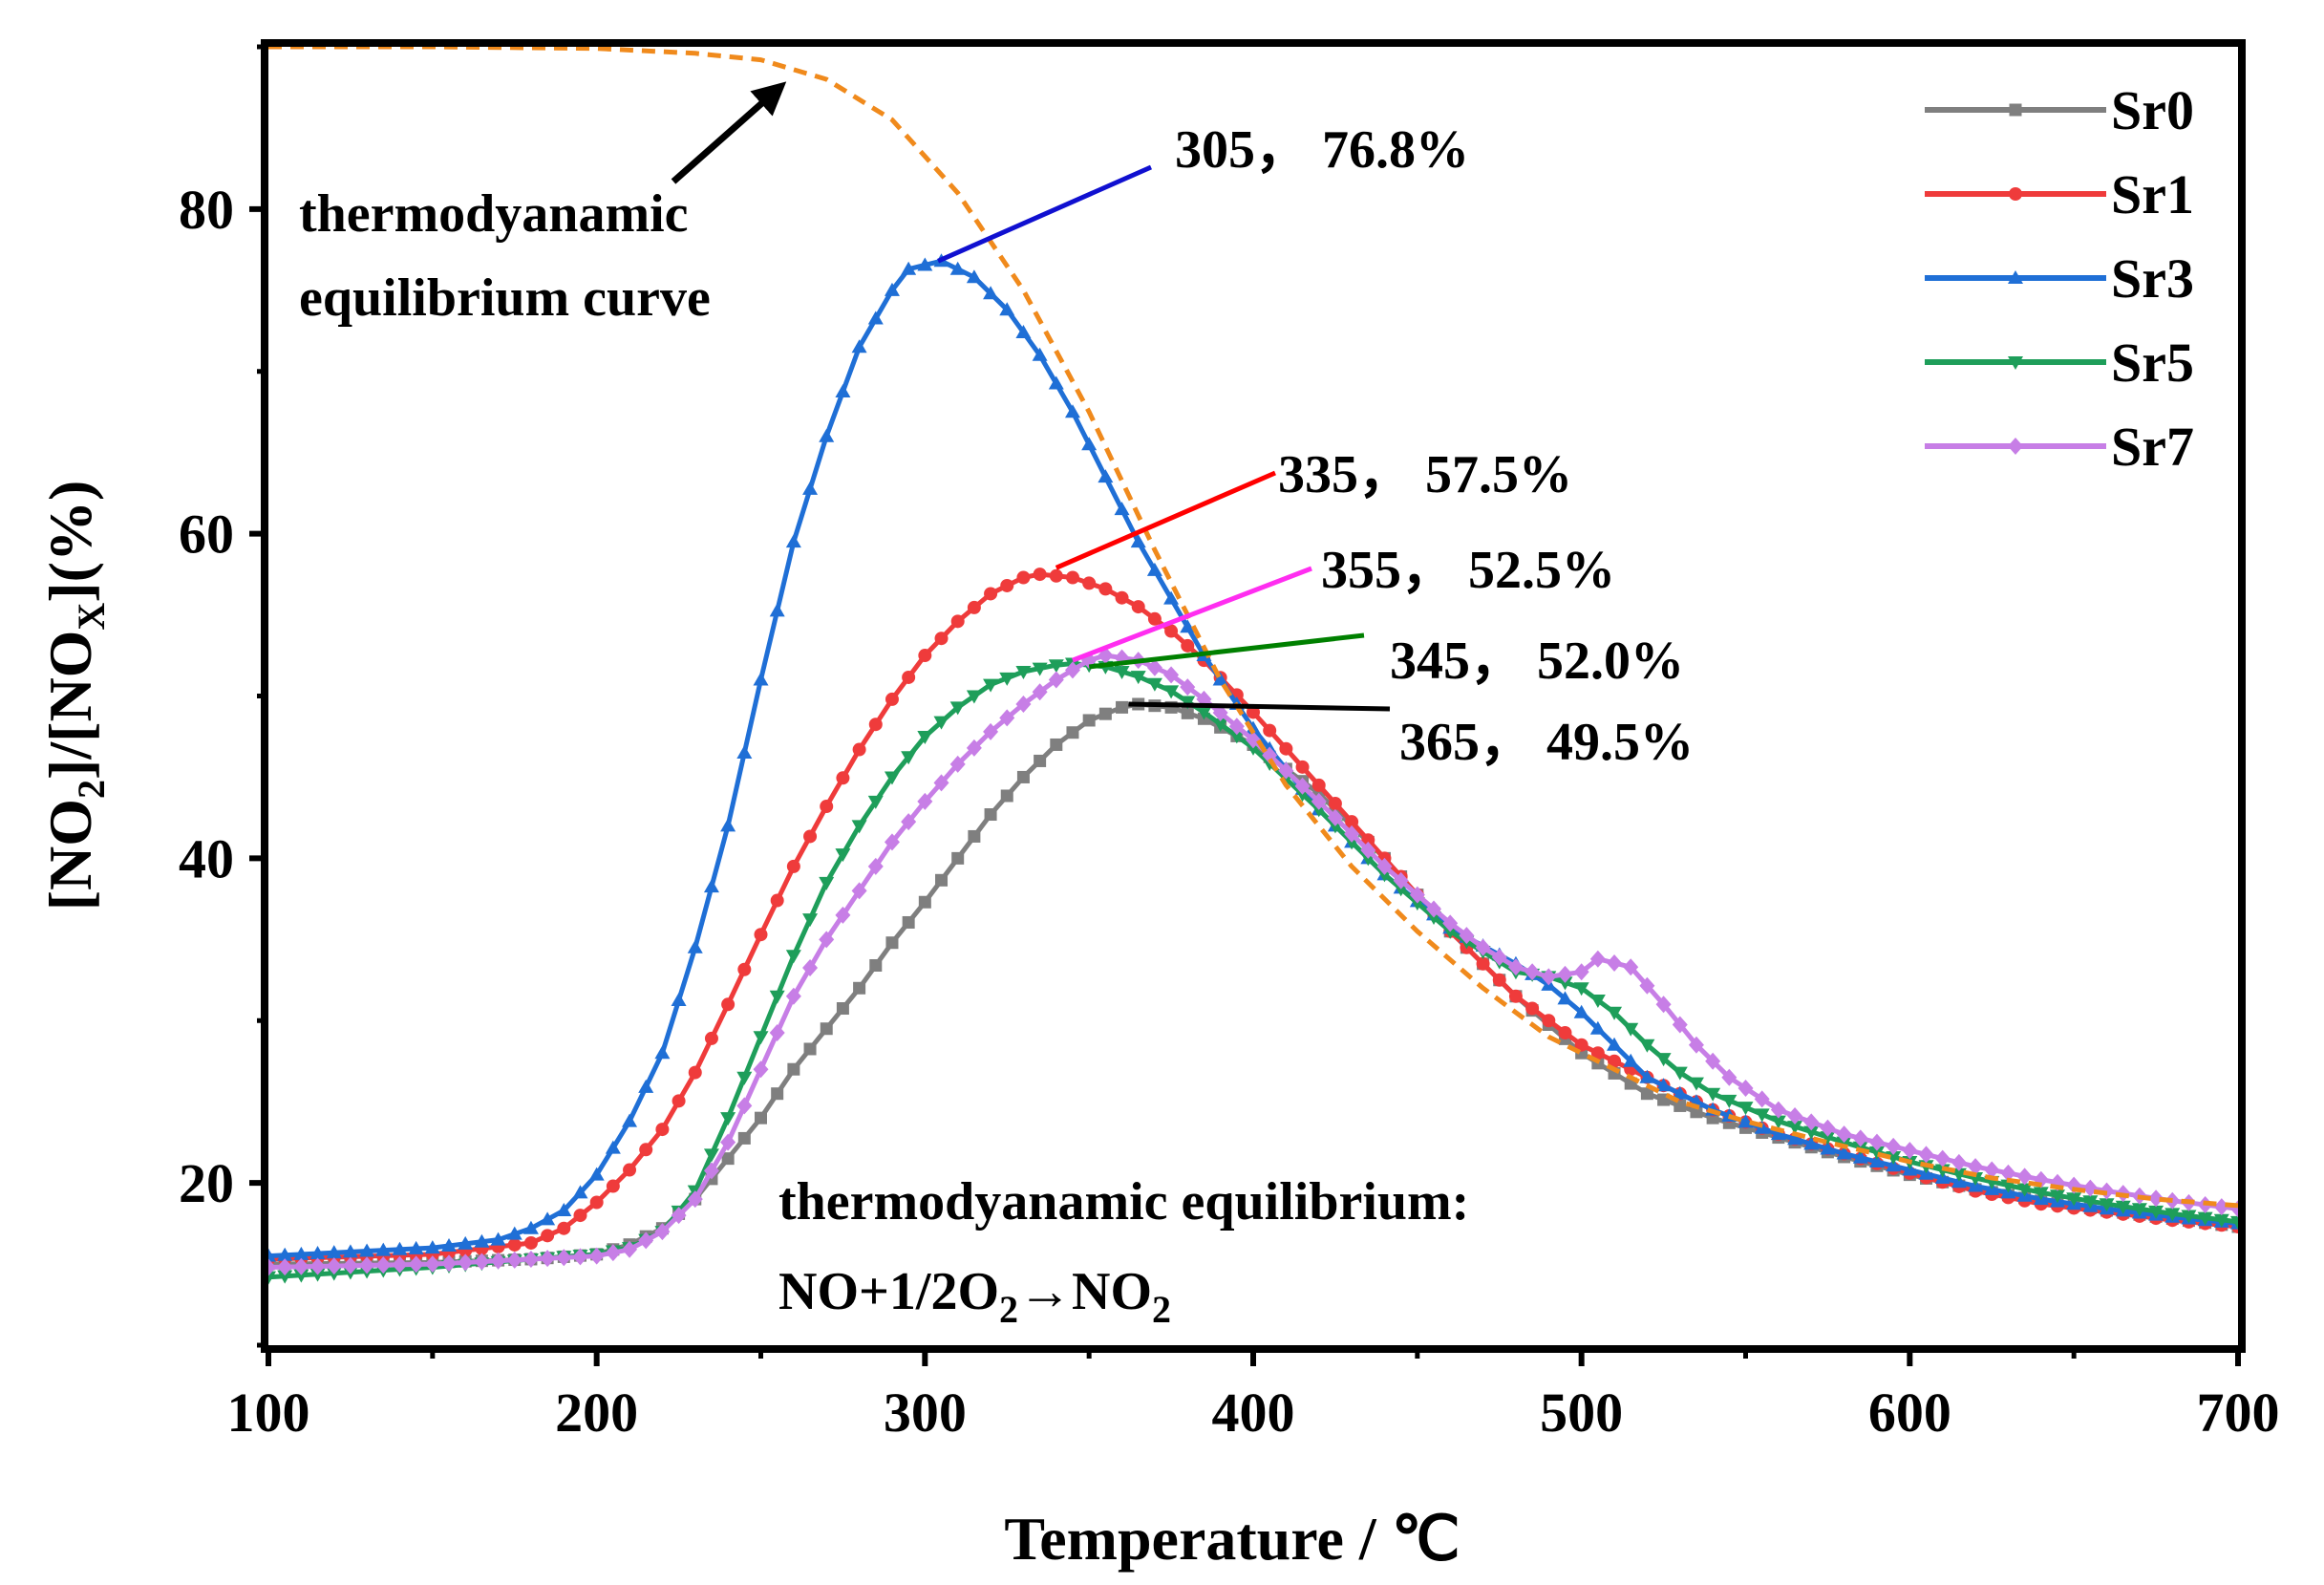 Image resolution: width=2324 pixels, height=1585 pixels. What do you see at coordinates (2238, 1413) in the screenshot?
I see `x-tick-label: 700` at bounding box center [2238, 1413].